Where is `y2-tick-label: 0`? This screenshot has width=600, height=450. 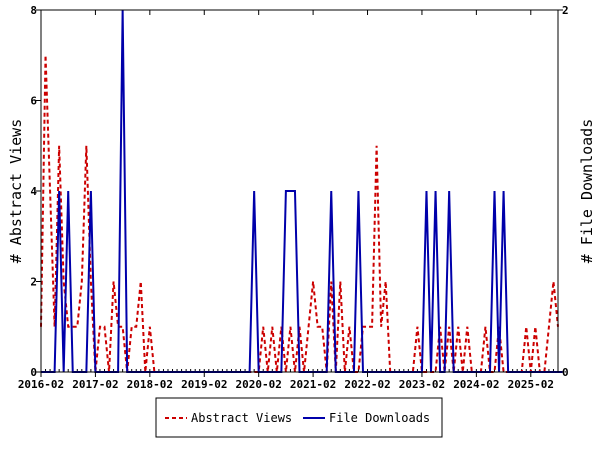 y2-tick-label: 0 is located at coordinates (565, 372).